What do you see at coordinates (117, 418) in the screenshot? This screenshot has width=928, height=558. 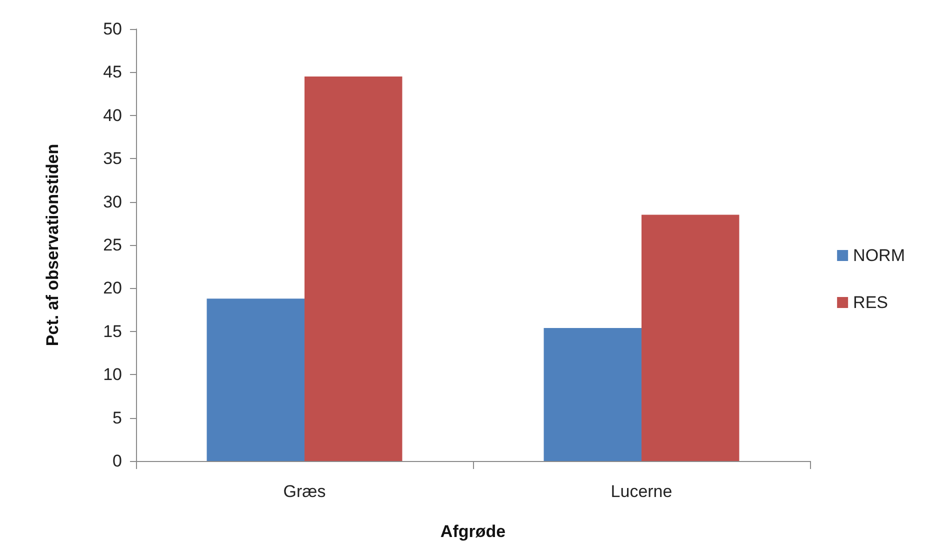 I see `y-tick-label: 5` at bounding box center [117, 418].